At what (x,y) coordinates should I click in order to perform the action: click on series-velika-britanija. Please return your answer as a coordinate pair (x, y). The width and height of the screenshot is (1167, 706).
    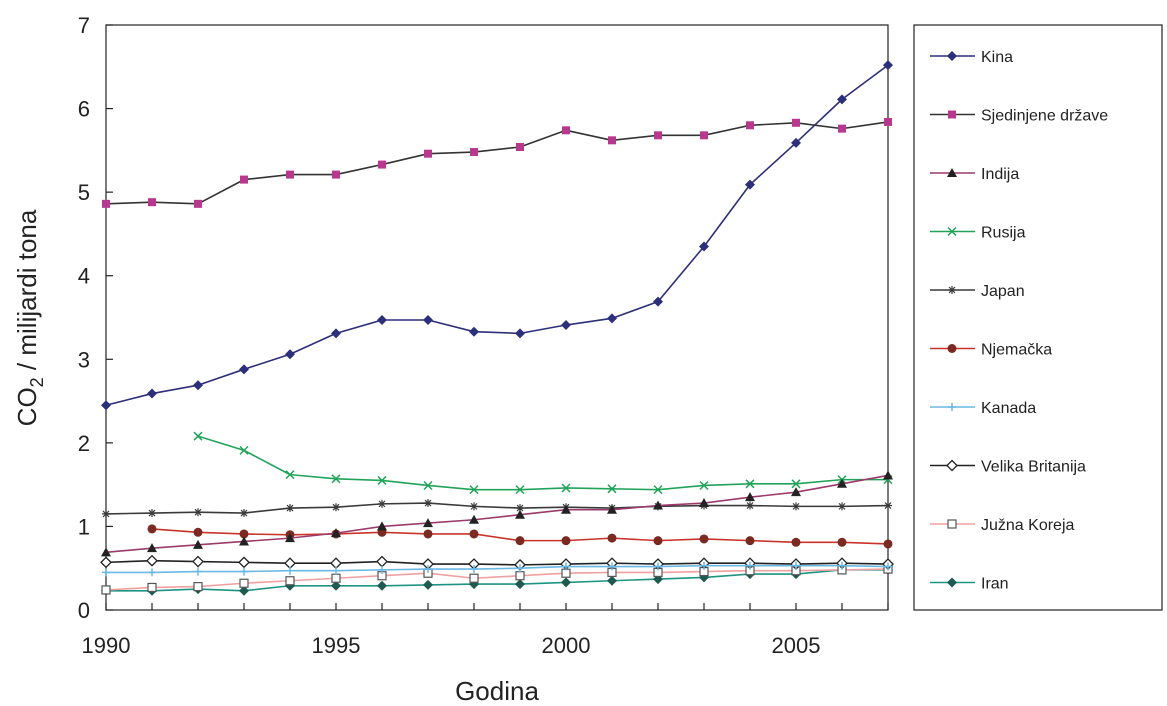
    Looking at the image, I should click on (497, 562).